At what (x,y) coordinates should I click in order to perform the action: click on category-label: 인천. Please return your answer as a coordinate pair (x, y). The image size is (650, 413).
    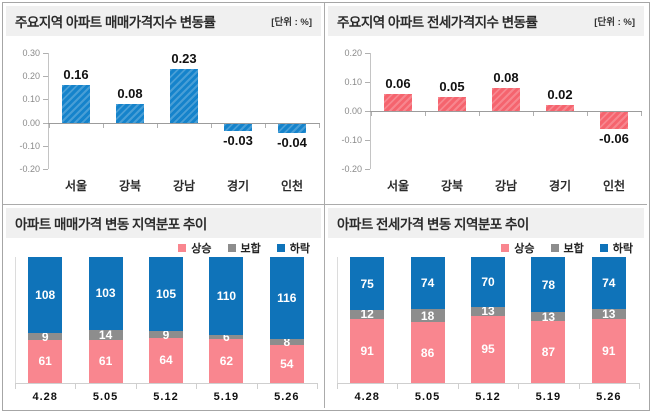
    Looking at the image, I should click on (292, 186).